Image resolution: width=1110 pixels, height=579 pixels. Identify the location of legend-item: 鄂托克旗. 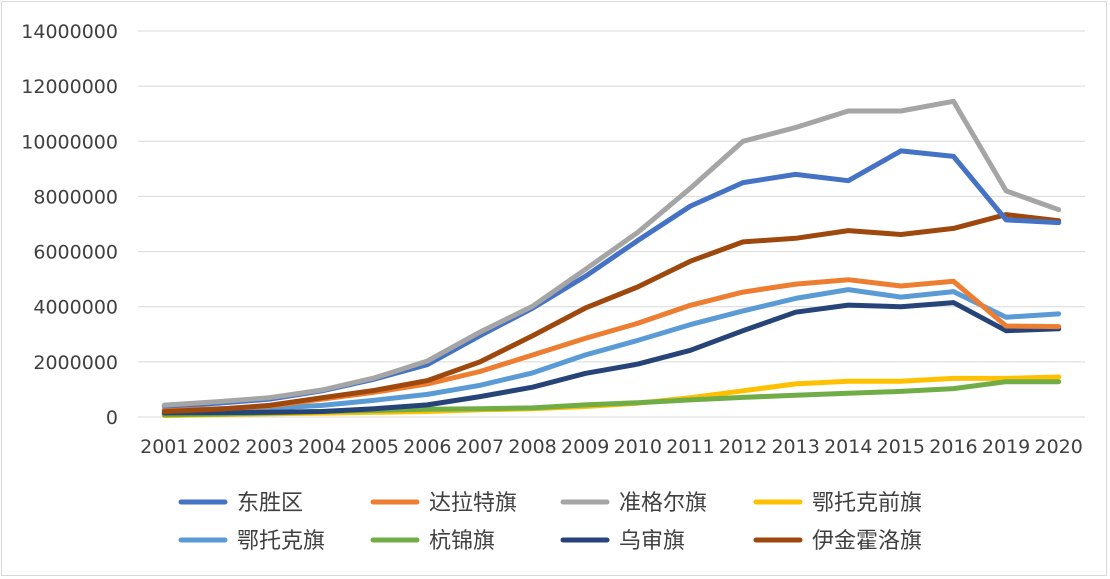
(251, 541).